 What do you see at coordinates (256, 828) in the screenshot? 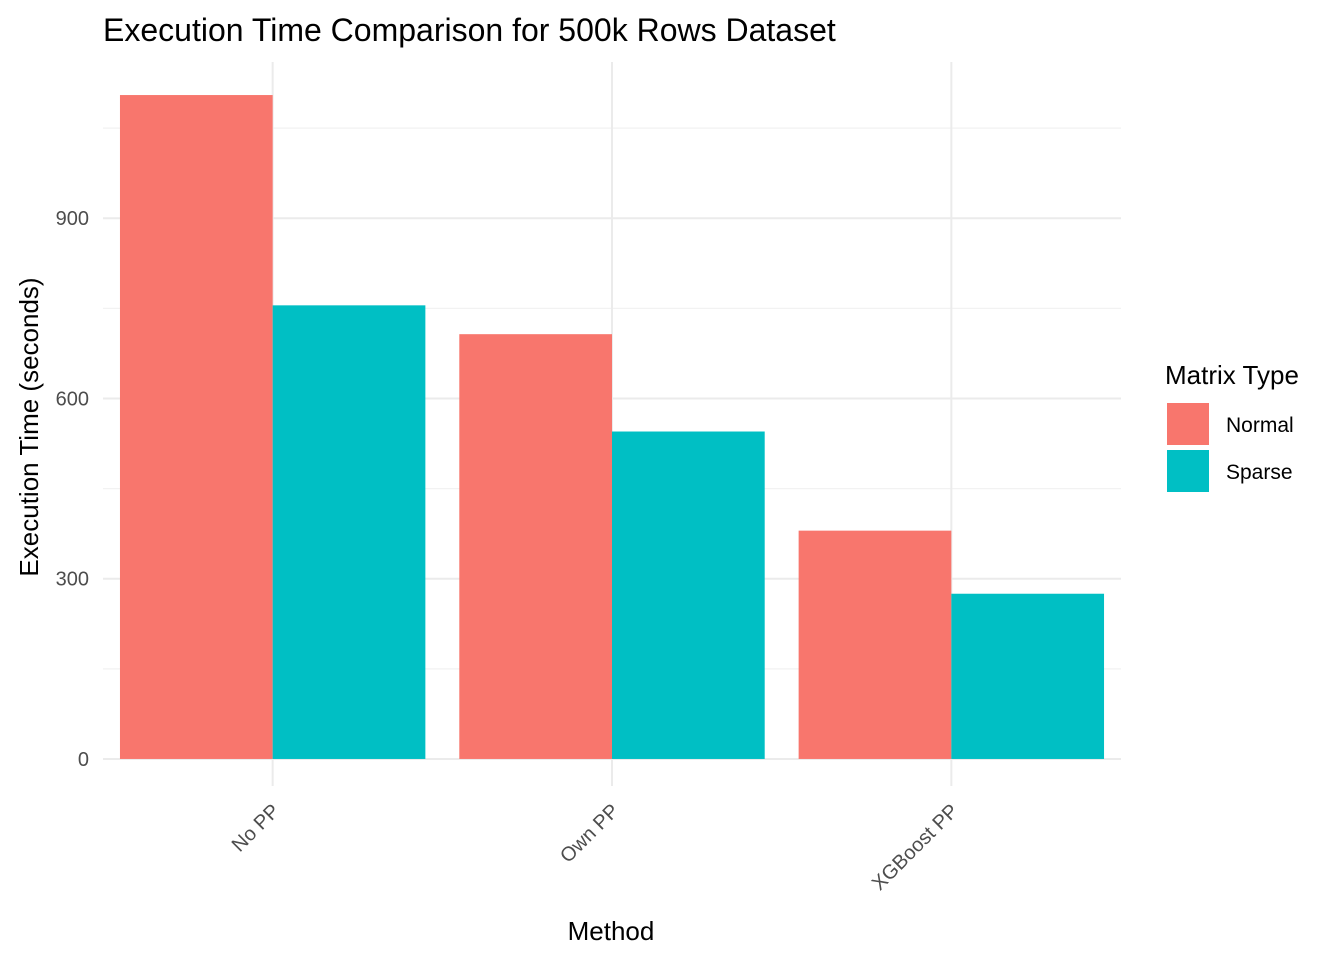
I see `x-tick-label: No PP` at bounding box center [256, 828].